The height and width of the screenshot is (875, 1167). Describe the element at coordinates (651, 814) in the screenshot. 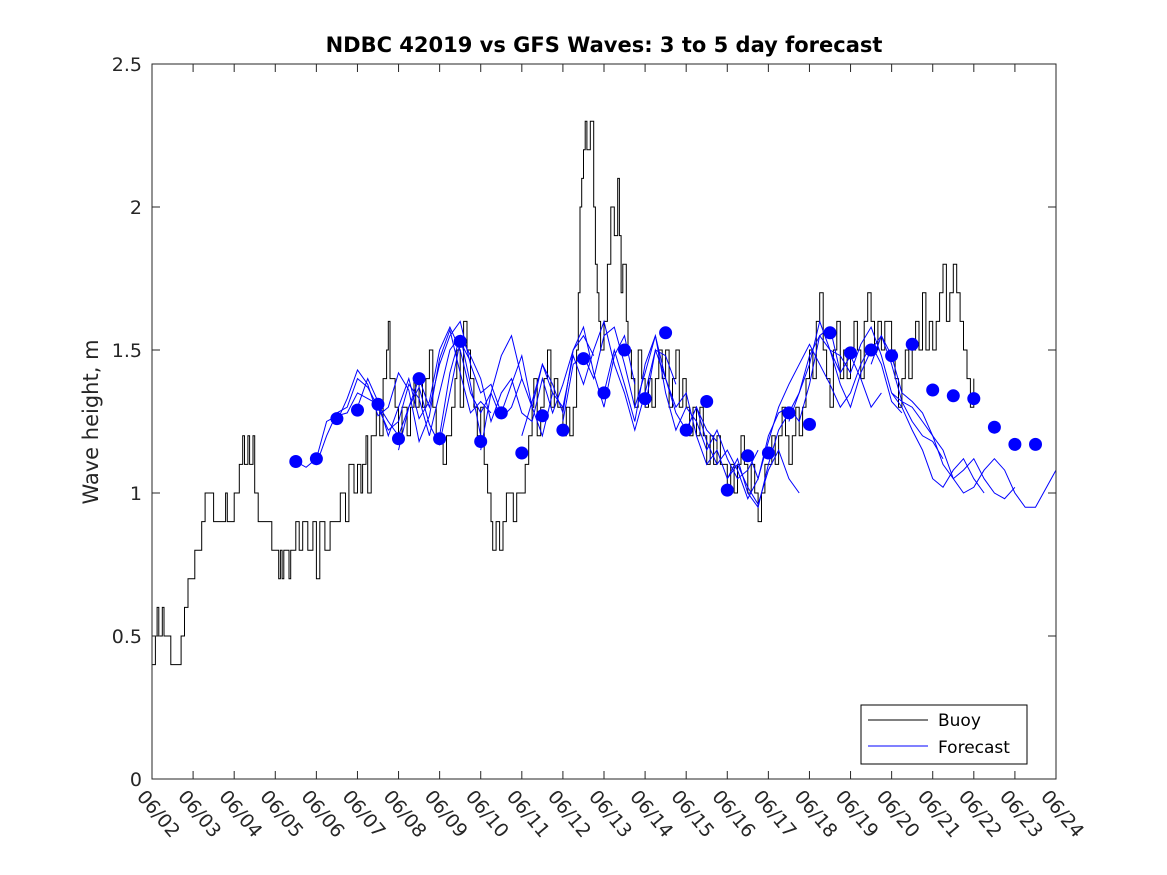

I see `x-tick-label: 06/14` at that location.